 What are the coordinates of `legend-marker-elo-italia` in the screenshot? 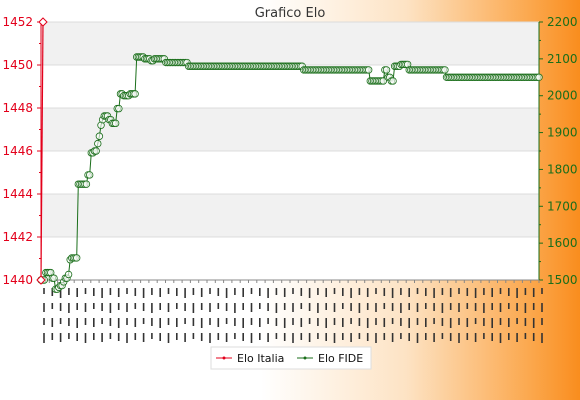 It's located at (224, 358).